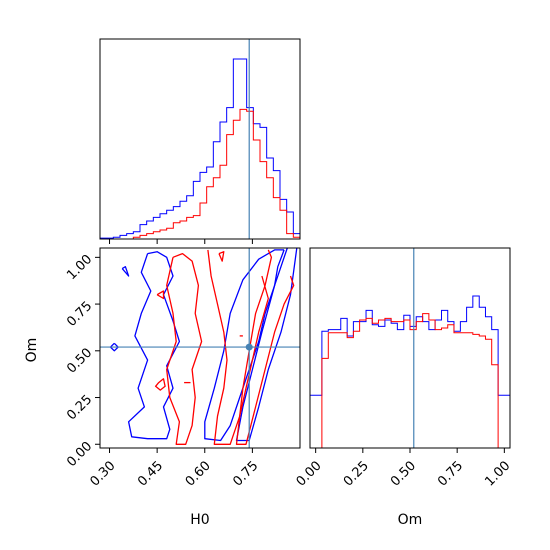  I want to click on h0-marginal-ticks, so click(181, 241).